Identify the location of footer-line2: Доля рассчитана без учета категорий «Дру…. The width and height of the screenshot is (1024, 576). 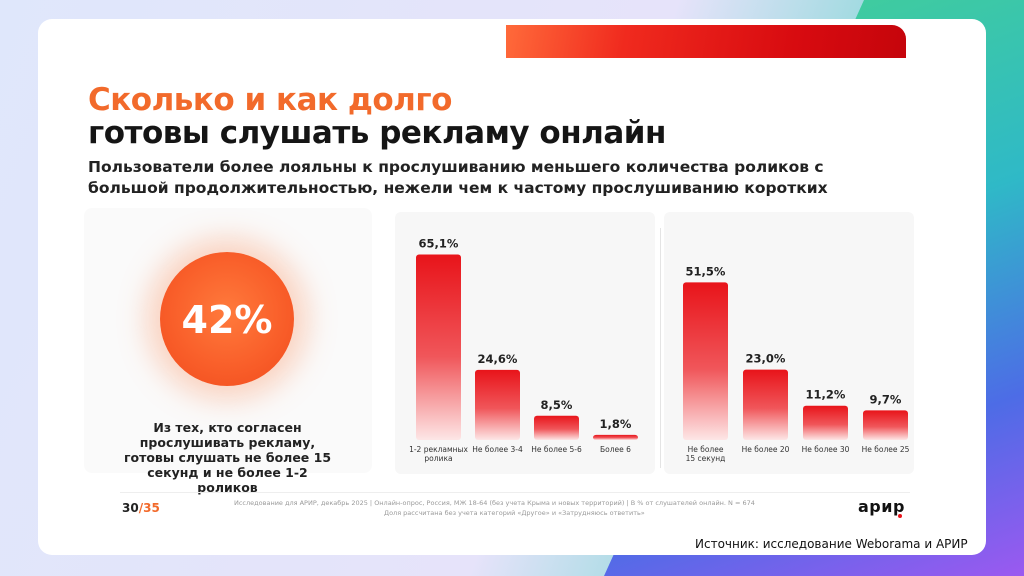
(514, 513).